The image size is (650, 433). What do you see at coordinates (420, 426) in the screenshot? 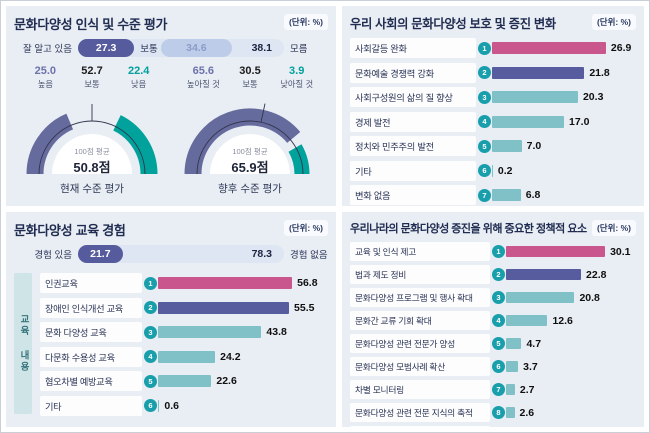
I see `bar-label-box: 기타` at bounding box center [420, 426].